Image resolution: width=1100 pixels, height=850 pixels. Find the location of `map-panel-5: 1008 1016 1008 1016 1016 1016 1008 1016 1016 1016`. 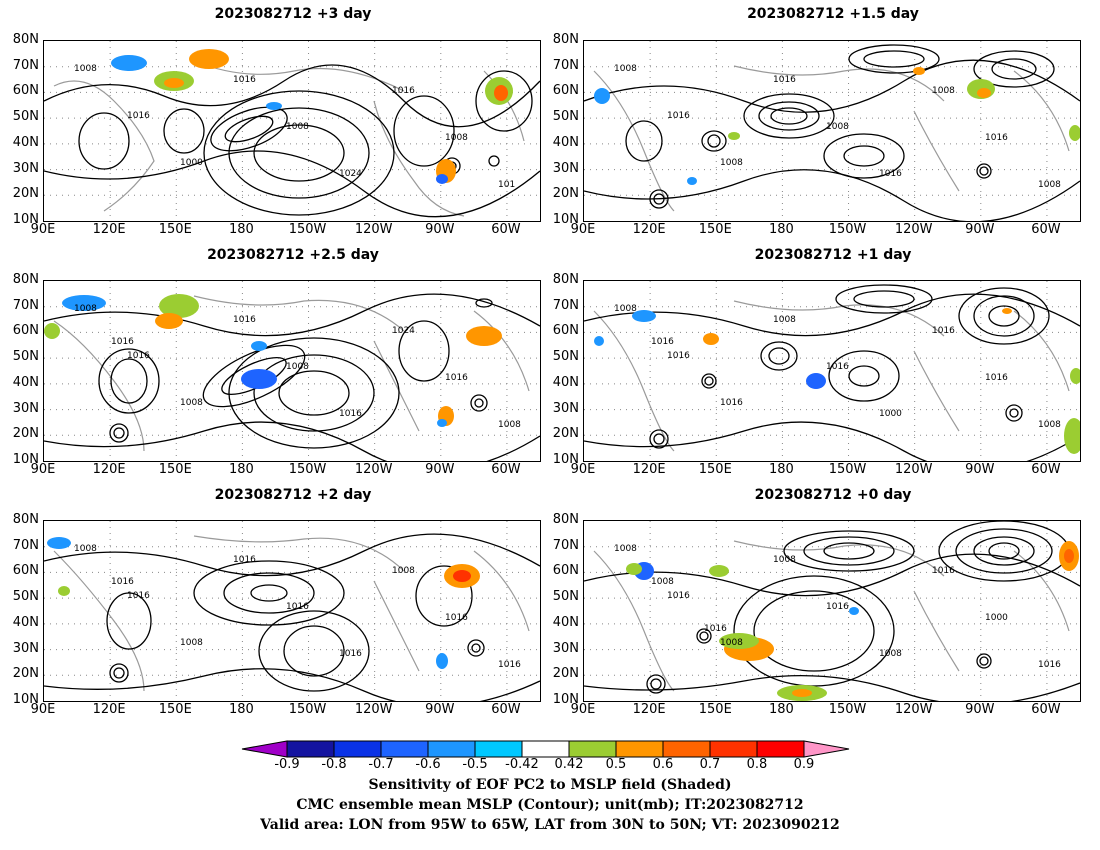

map-panel-5: 1008 1016 1008 1016 1016 1016 1008 1016 1016 1016 is located at coordinates (292, 611).